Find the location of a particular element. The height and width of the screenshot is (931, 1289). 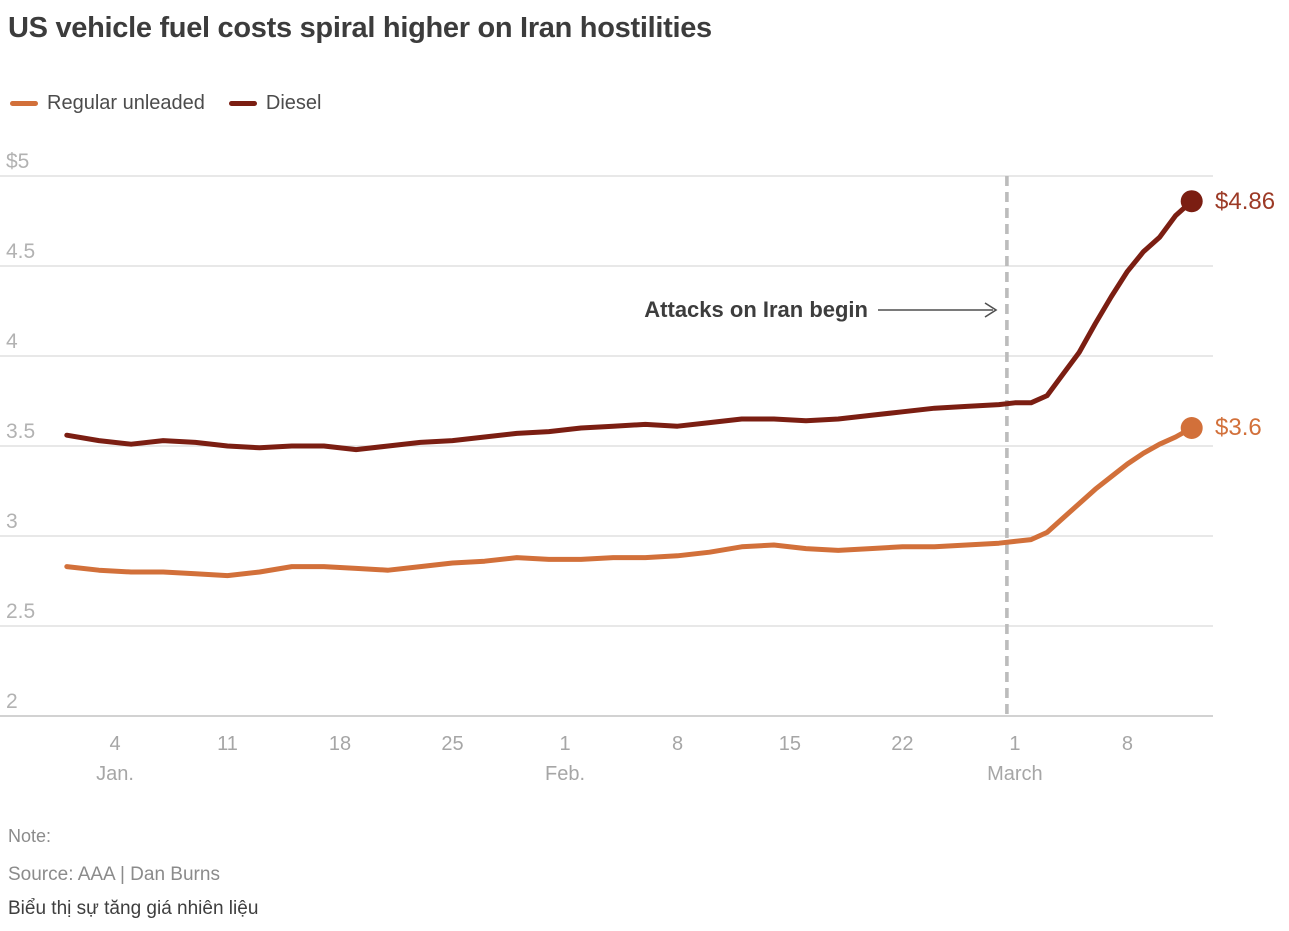

caption-text: Biểu thị sự tăng giá nhiên liệu is located at coordinates (133, 908).